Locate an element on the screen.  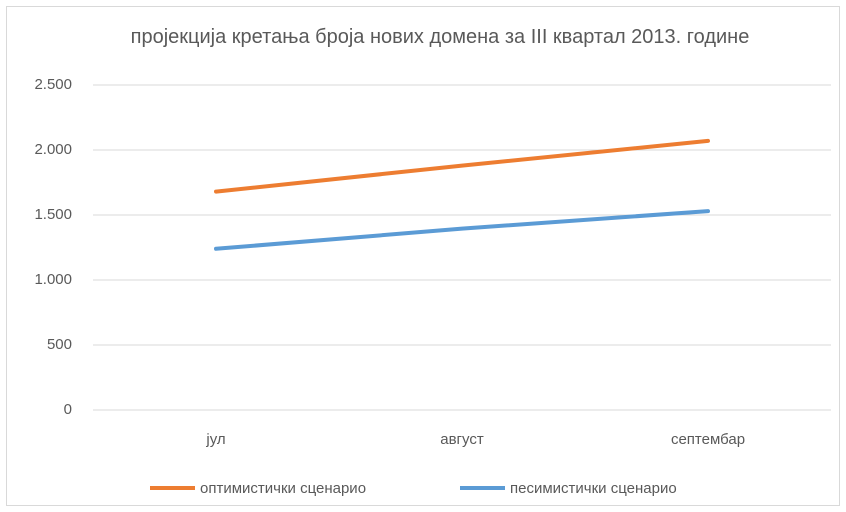
y-tick-label: 1.500 is located at coordinates (53, 214).